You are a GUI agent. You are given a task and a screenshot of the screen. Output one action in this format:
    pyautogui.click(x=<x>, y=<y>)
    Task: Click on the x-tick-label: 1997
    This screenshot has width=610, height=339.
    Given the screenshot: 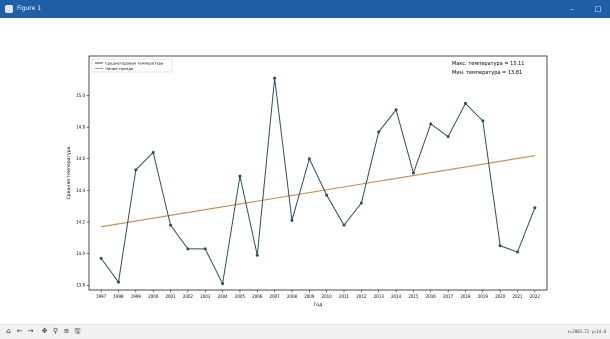 What is the action you would take?
    pyautogui.click(x=101, y=296)
    